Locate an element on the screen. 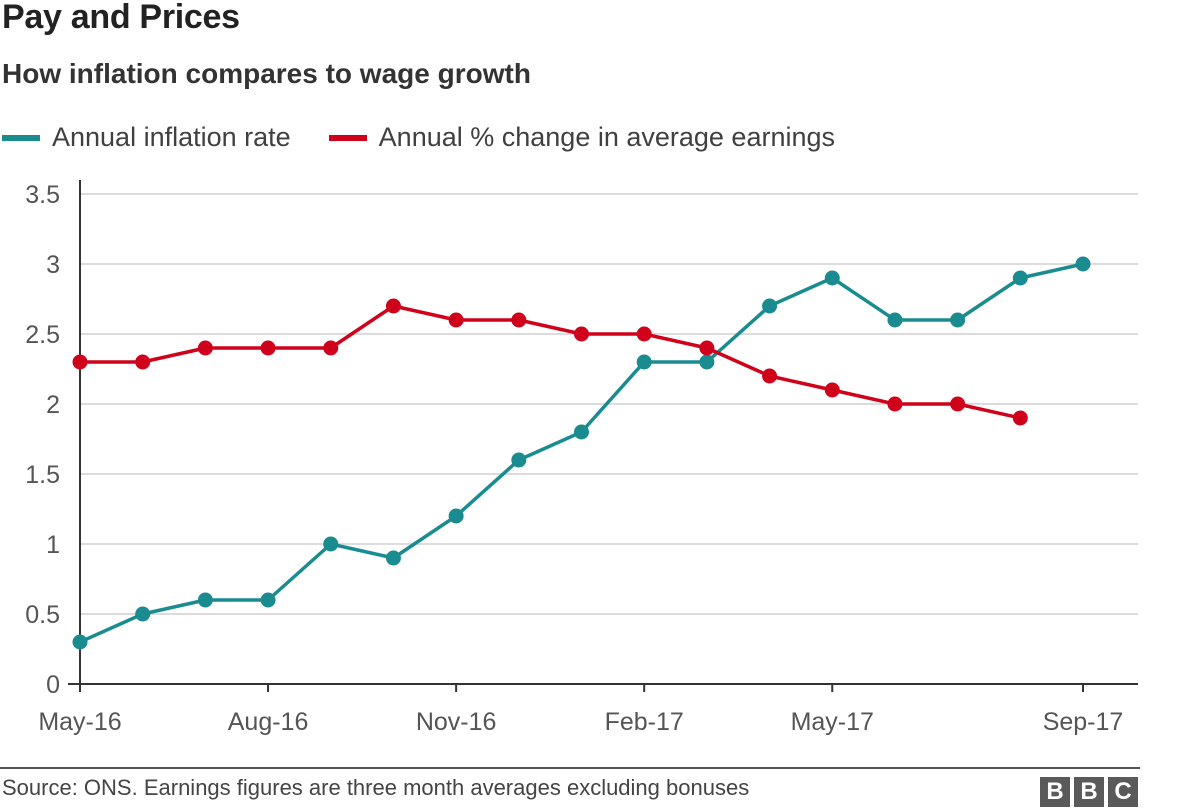 Image resolution: width=1200 pixels, height=809 pixels. y-tick-label-7: 3.5 is located at coordinates (42, 195).